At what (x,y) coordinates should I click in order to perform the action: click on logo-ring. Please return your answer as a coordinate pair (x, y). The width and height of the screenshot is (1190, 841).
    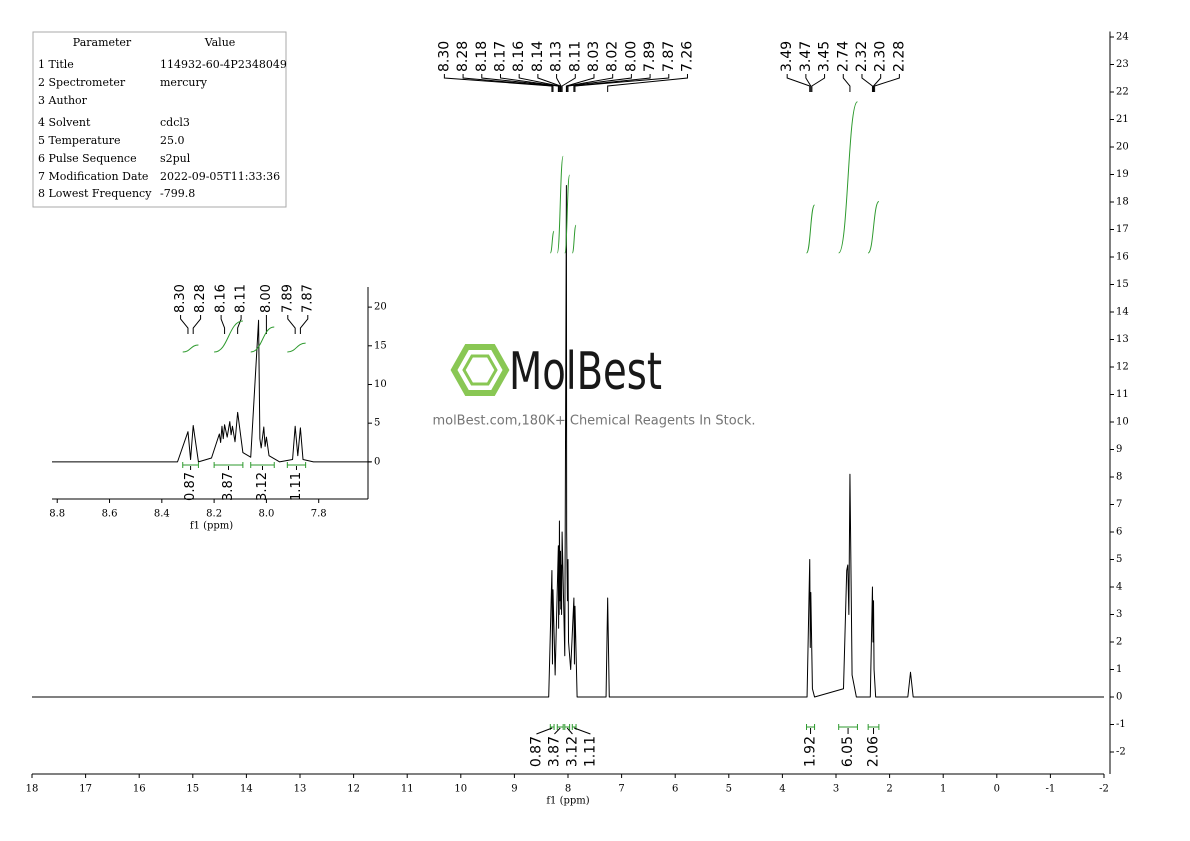
    Looking at the image, I should click on (480, 370).